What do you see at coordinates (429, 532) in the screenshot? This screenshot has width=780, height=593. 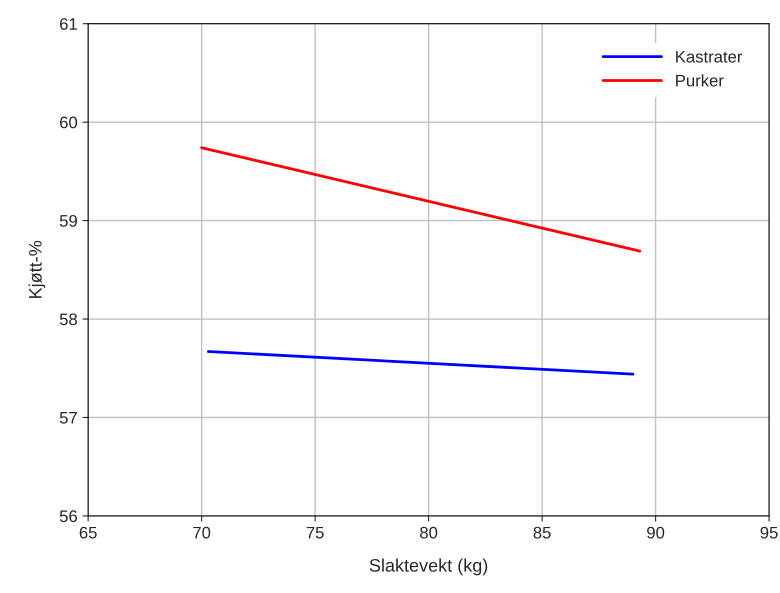 I see `x-tick-label: 80` at bounding box center [429, 532].